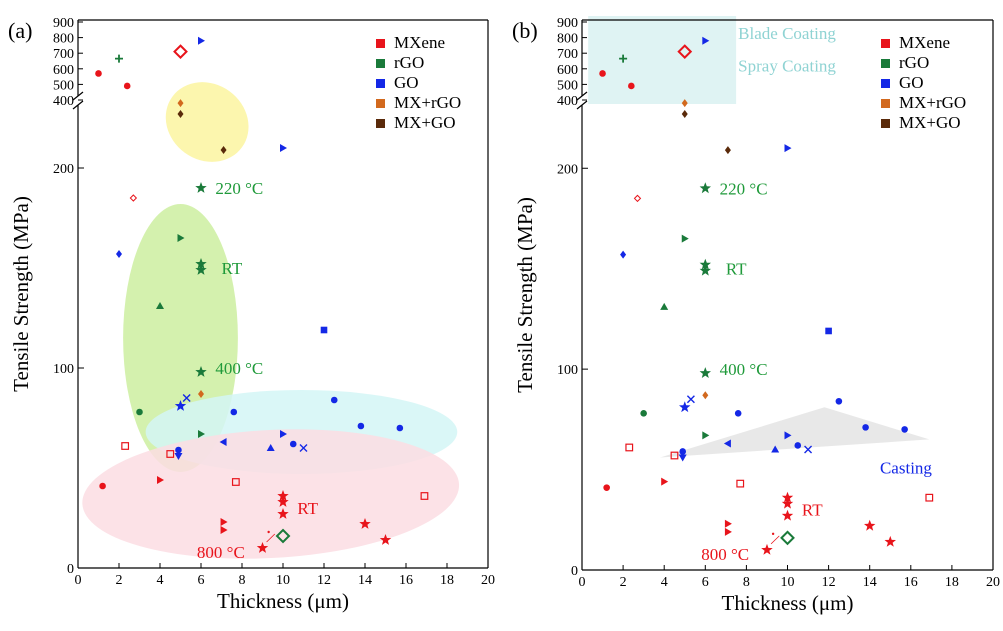  What do you see at coordinates (70, 569) in the screenshot?
I see `y-tick-label: 0` at bounding box center [70, 569].